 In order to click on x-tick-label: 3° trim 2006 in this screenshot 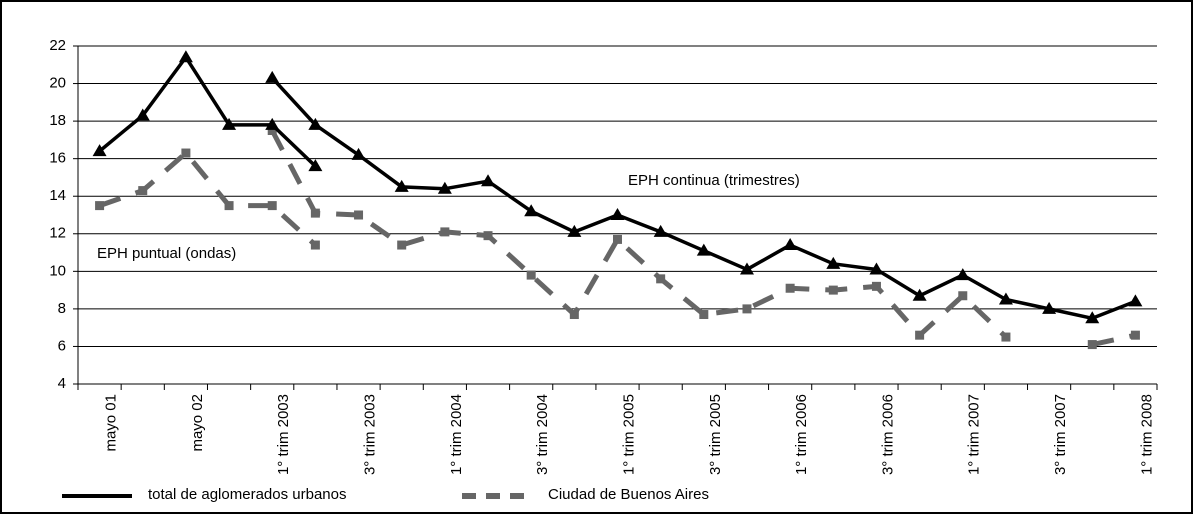, I will do `click(887, 434)`.